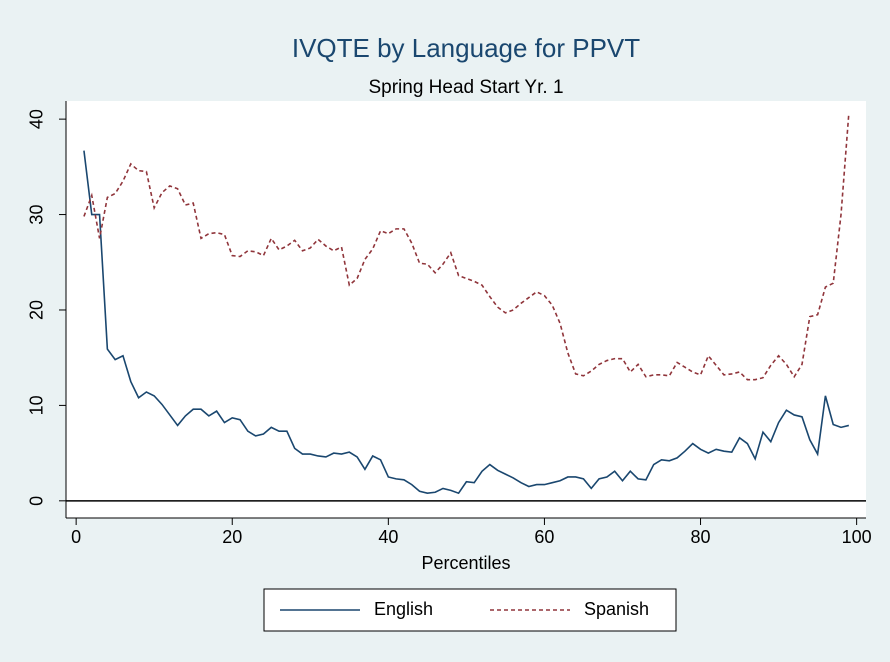 This screenshot has height=662, width=890. I want to click on x-tick-label: 20, so click(232, 537).